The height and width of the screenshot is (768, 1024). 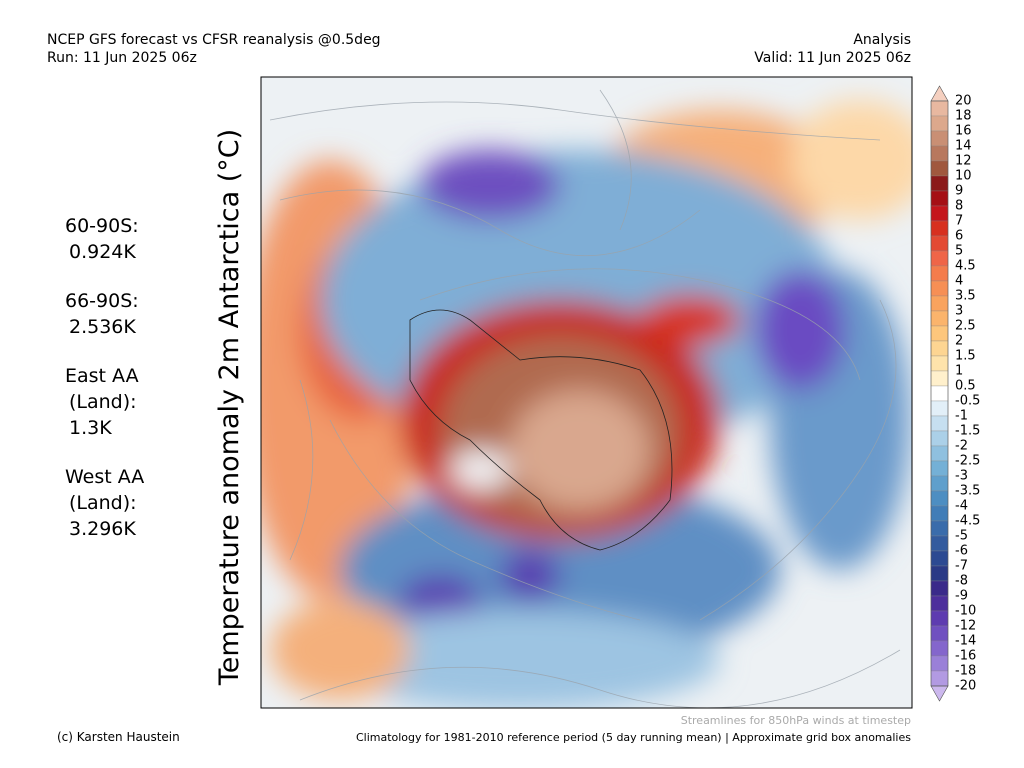 What do you see at coordinates (965, 296) in the screenshot?
I see `colorbar-label: 3.5` at bounding box center [965, 296].